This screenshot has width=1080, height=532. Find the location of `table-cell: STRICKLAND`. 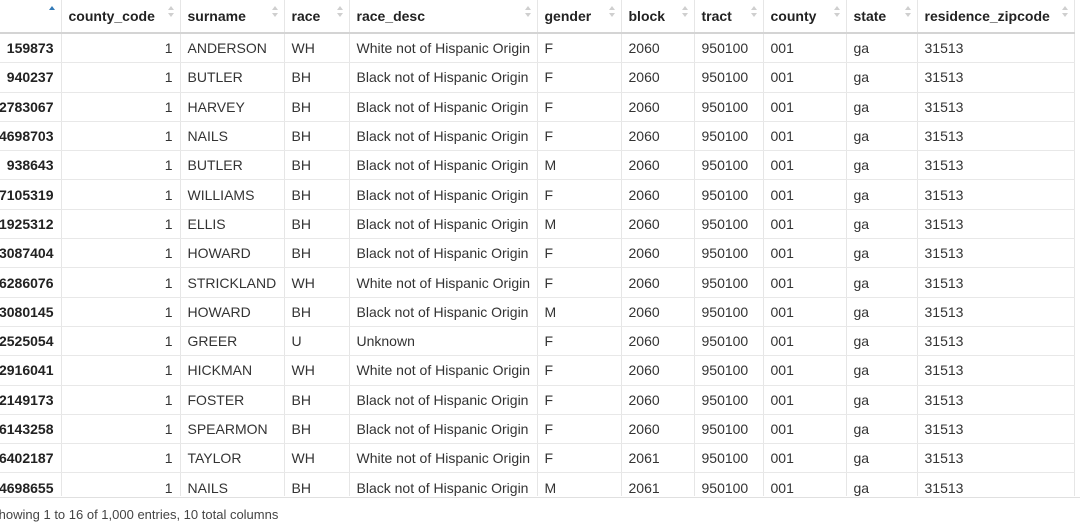

table-cell: STRICKLAND is located at coordinates (232, 282).